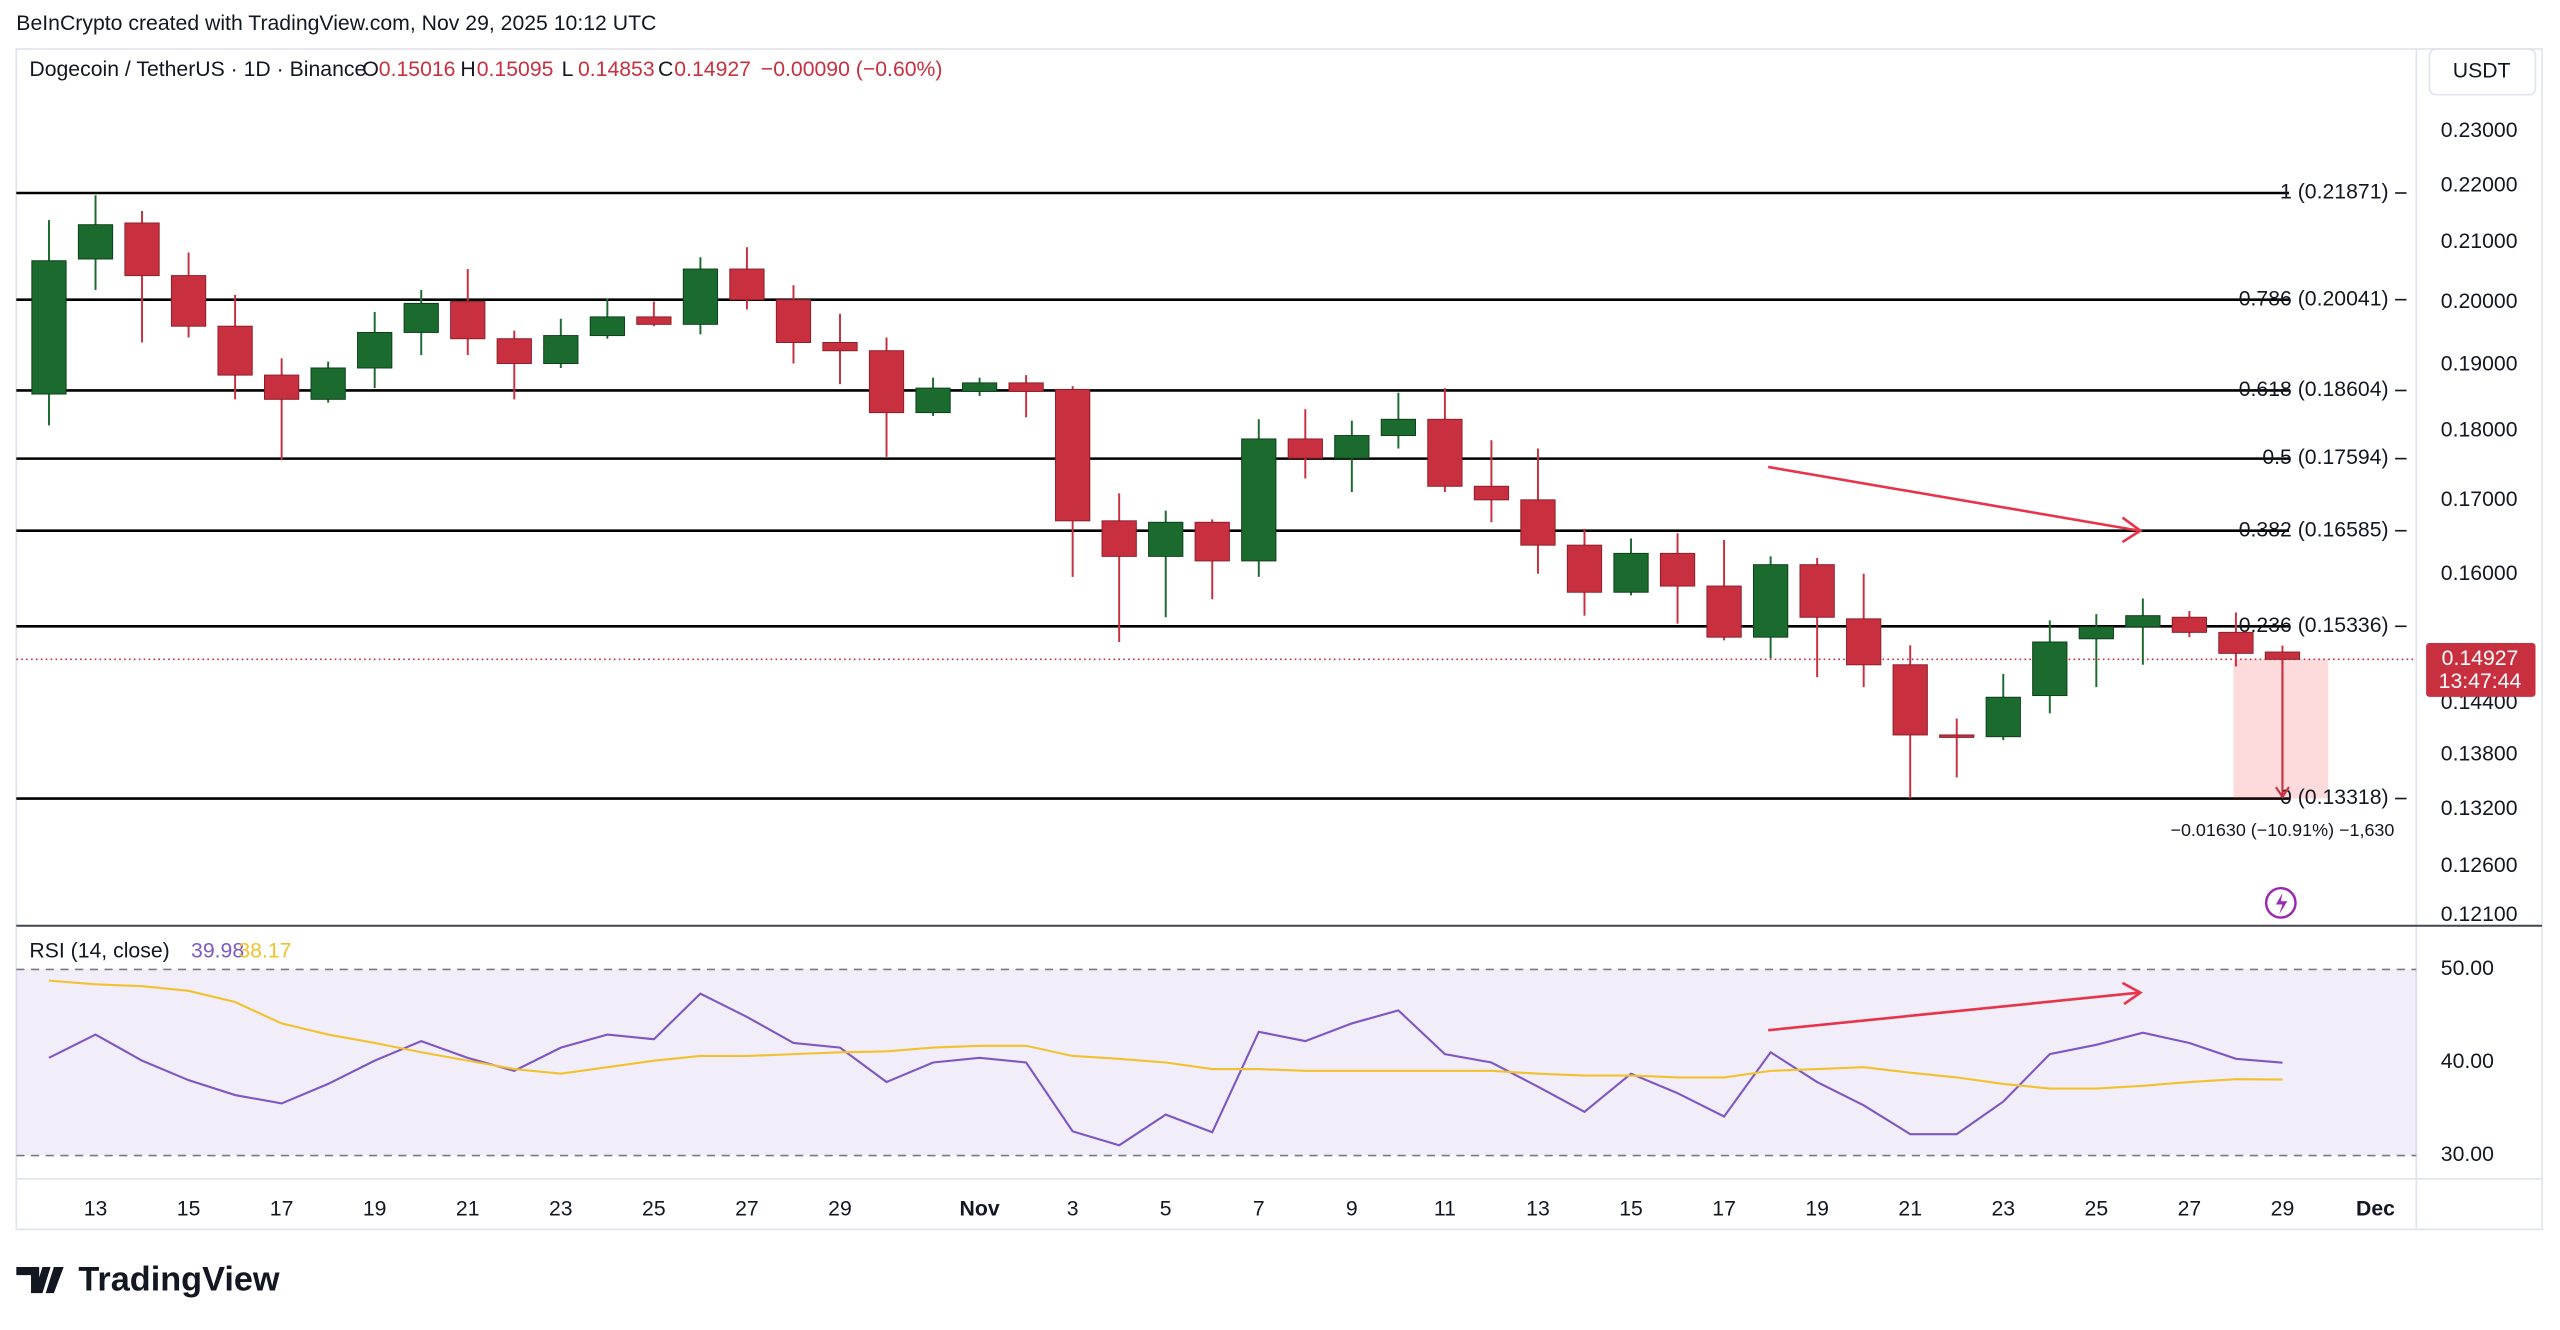 The height and width of the screenshot is (1330, 2560). I want to click on h-value: 0.15095, so click(515, 69).